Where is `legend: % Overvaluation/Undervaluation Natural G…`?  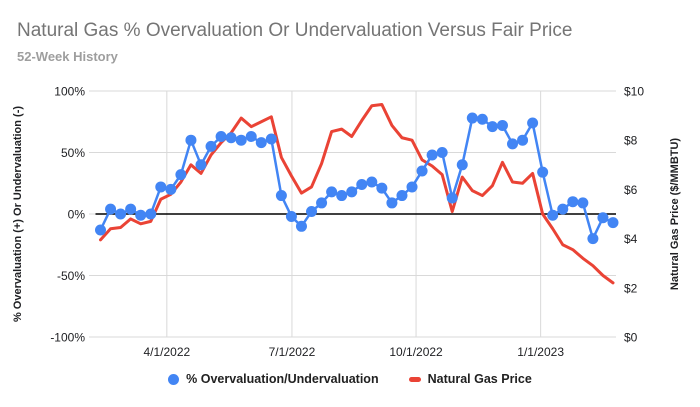 legend: % Overvaluation/Undervaluation Natural G… is located at coordinates (350, 379).